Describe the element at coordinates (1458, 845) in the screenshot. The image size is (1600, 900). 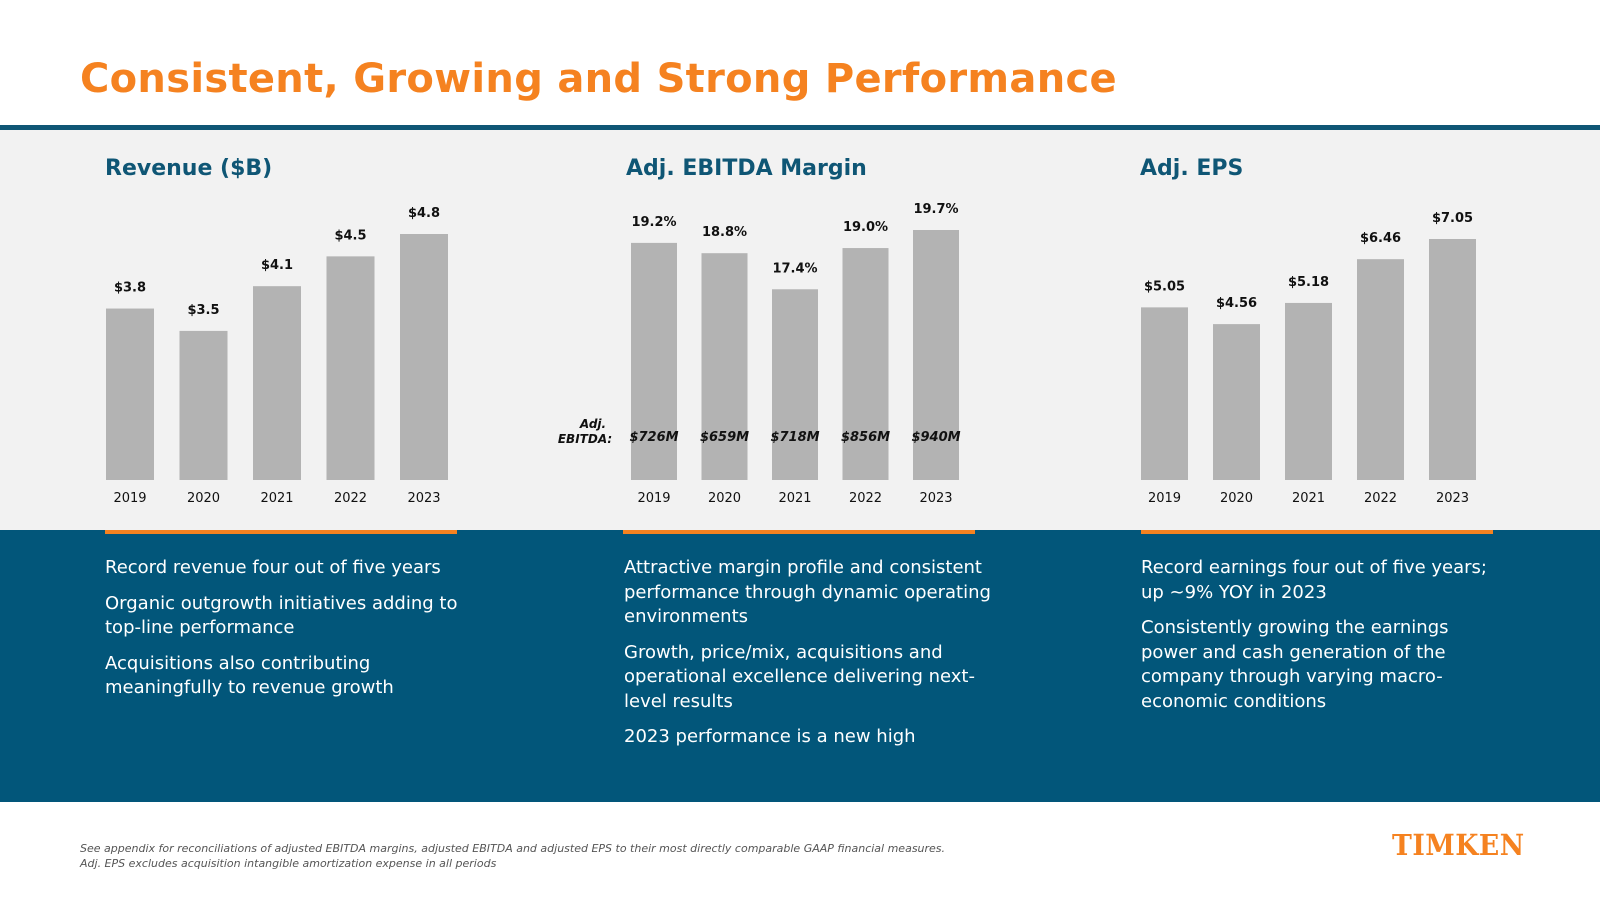
I see `timken-logo: TIMKEN` at that location.